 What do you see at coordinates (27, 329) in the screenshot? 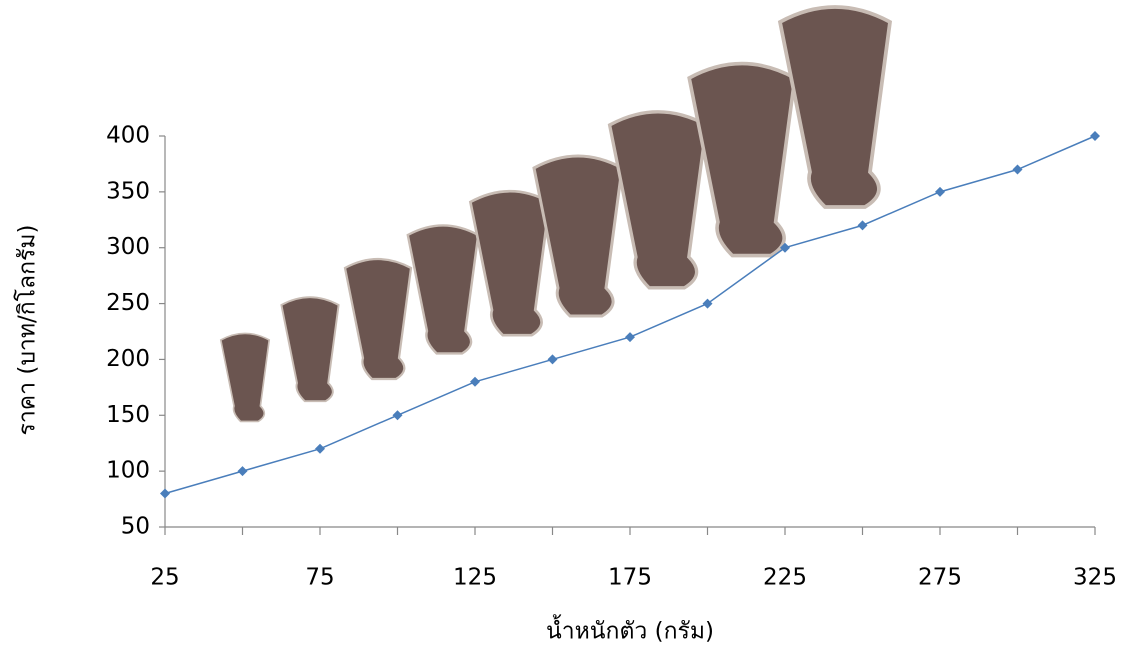
I see `y-axis-title: ราคา (บาท/กิโลกรัม)` at bounding box center [27, 329].